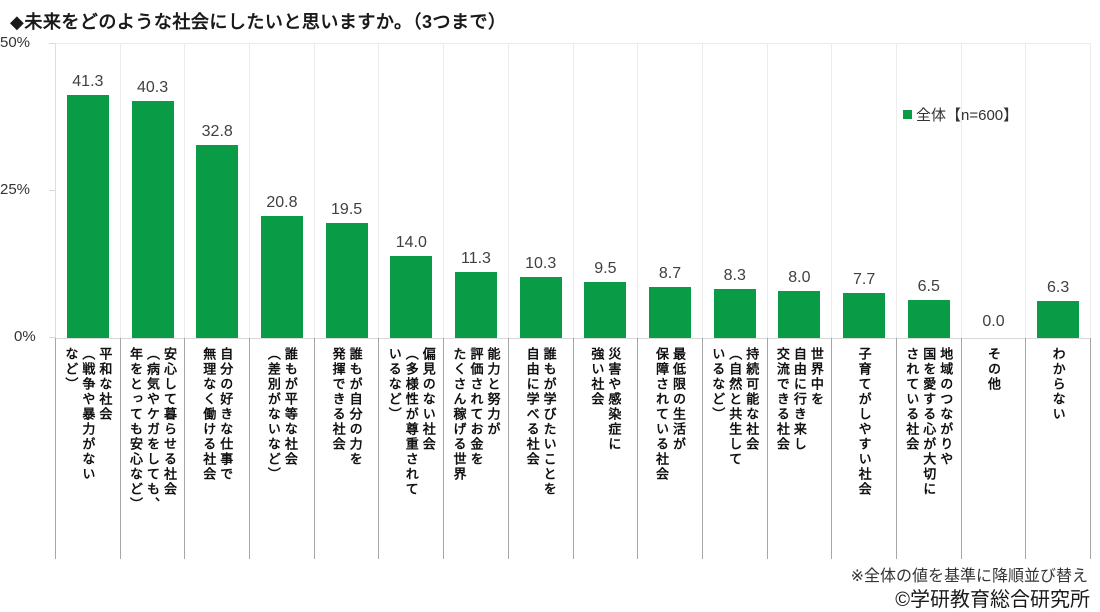 The image size is (1100, 612). What do you see at coordinates (606, 191) in the screenshot?
I see `bar-cell: 9.5` at bounding box center [606, 191].